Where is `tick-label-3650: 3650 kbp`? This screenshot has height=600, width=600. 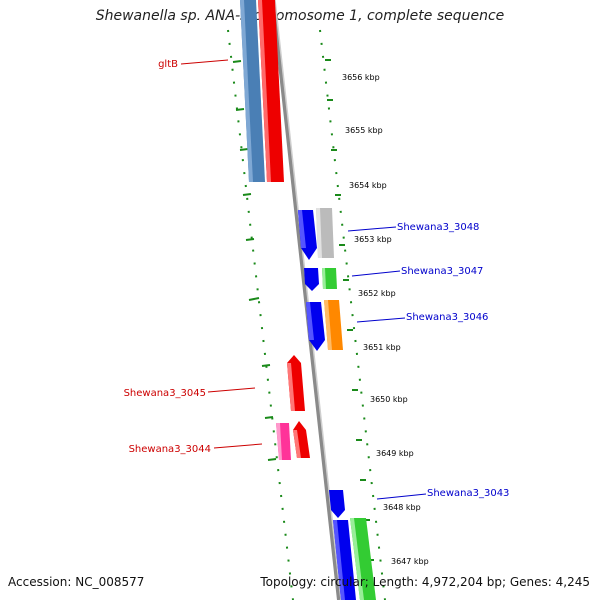 tick-label-3650: 3650 kbp is located at coordinates (389, 399).